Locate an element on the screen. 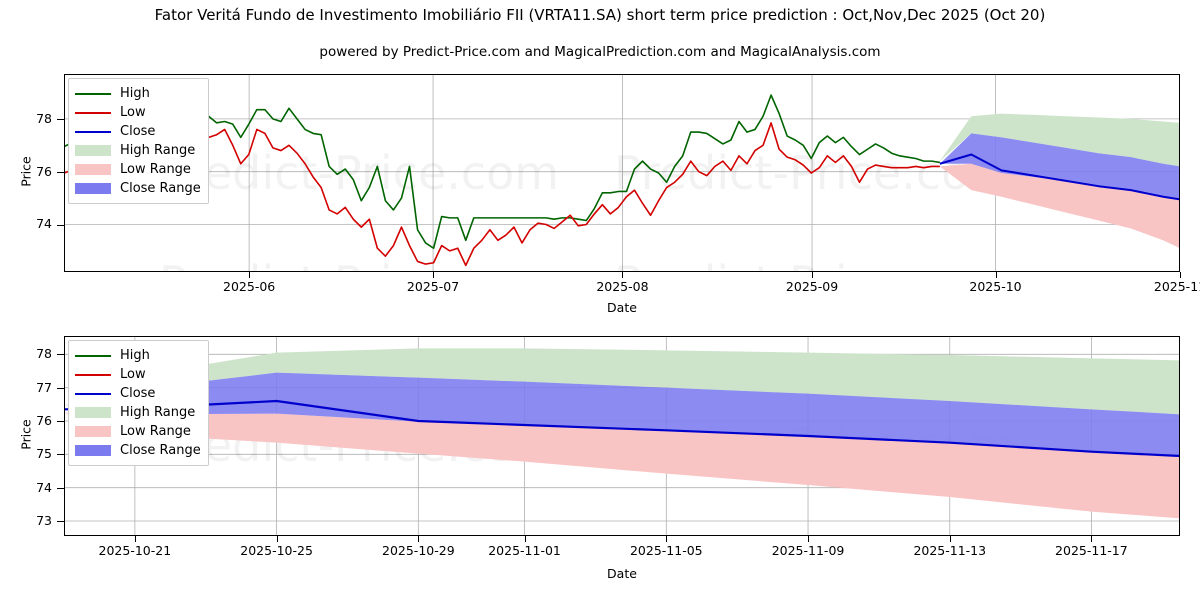 This screenshot has height=600, width=1200. forecast-x-tick-label: 2025-10-21 is located at coordinates (135, 550).